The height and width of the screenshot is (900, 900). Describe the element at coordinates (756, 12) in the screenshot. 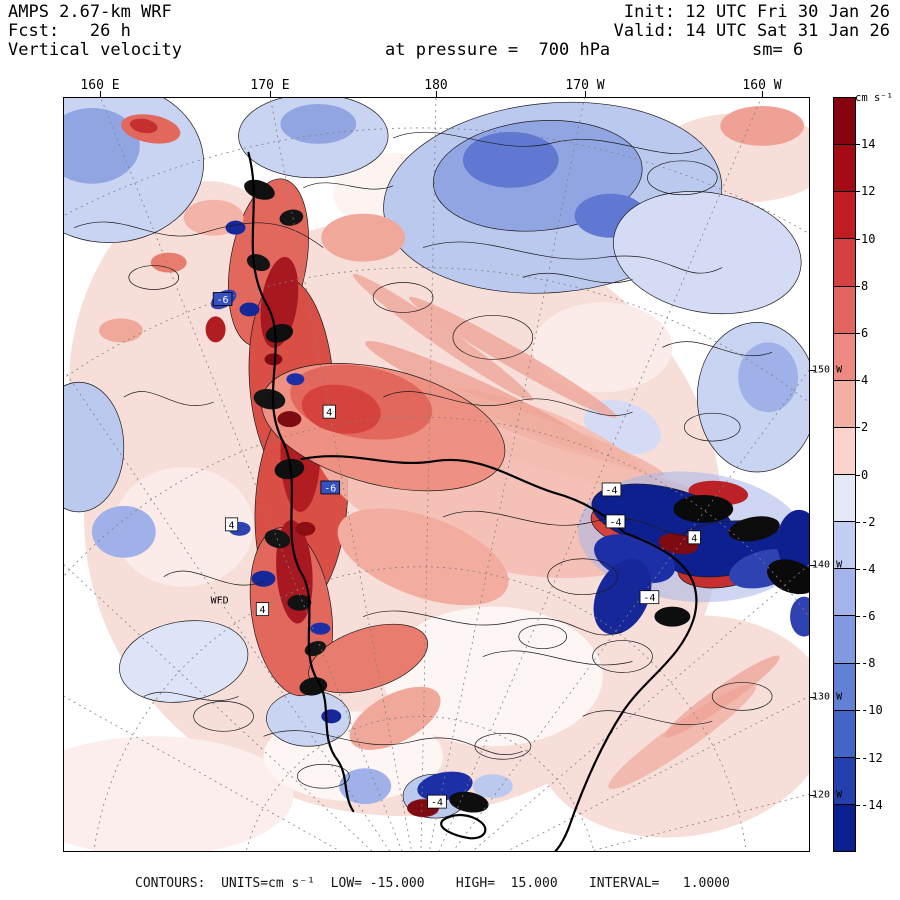

I see `init-time-label: Init: 12 UTC Fri 30 Jan 26` at that location.